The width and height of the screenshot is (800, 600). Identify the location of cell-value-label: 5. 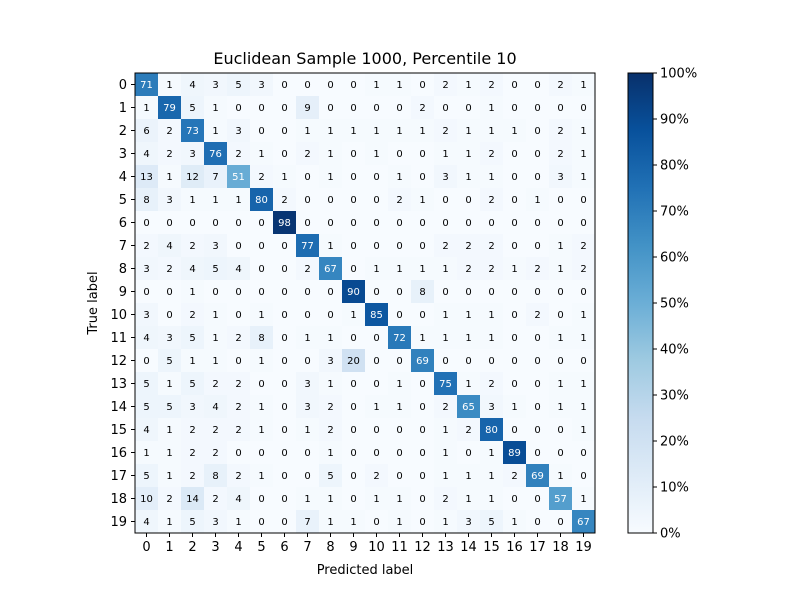
(169, 361).